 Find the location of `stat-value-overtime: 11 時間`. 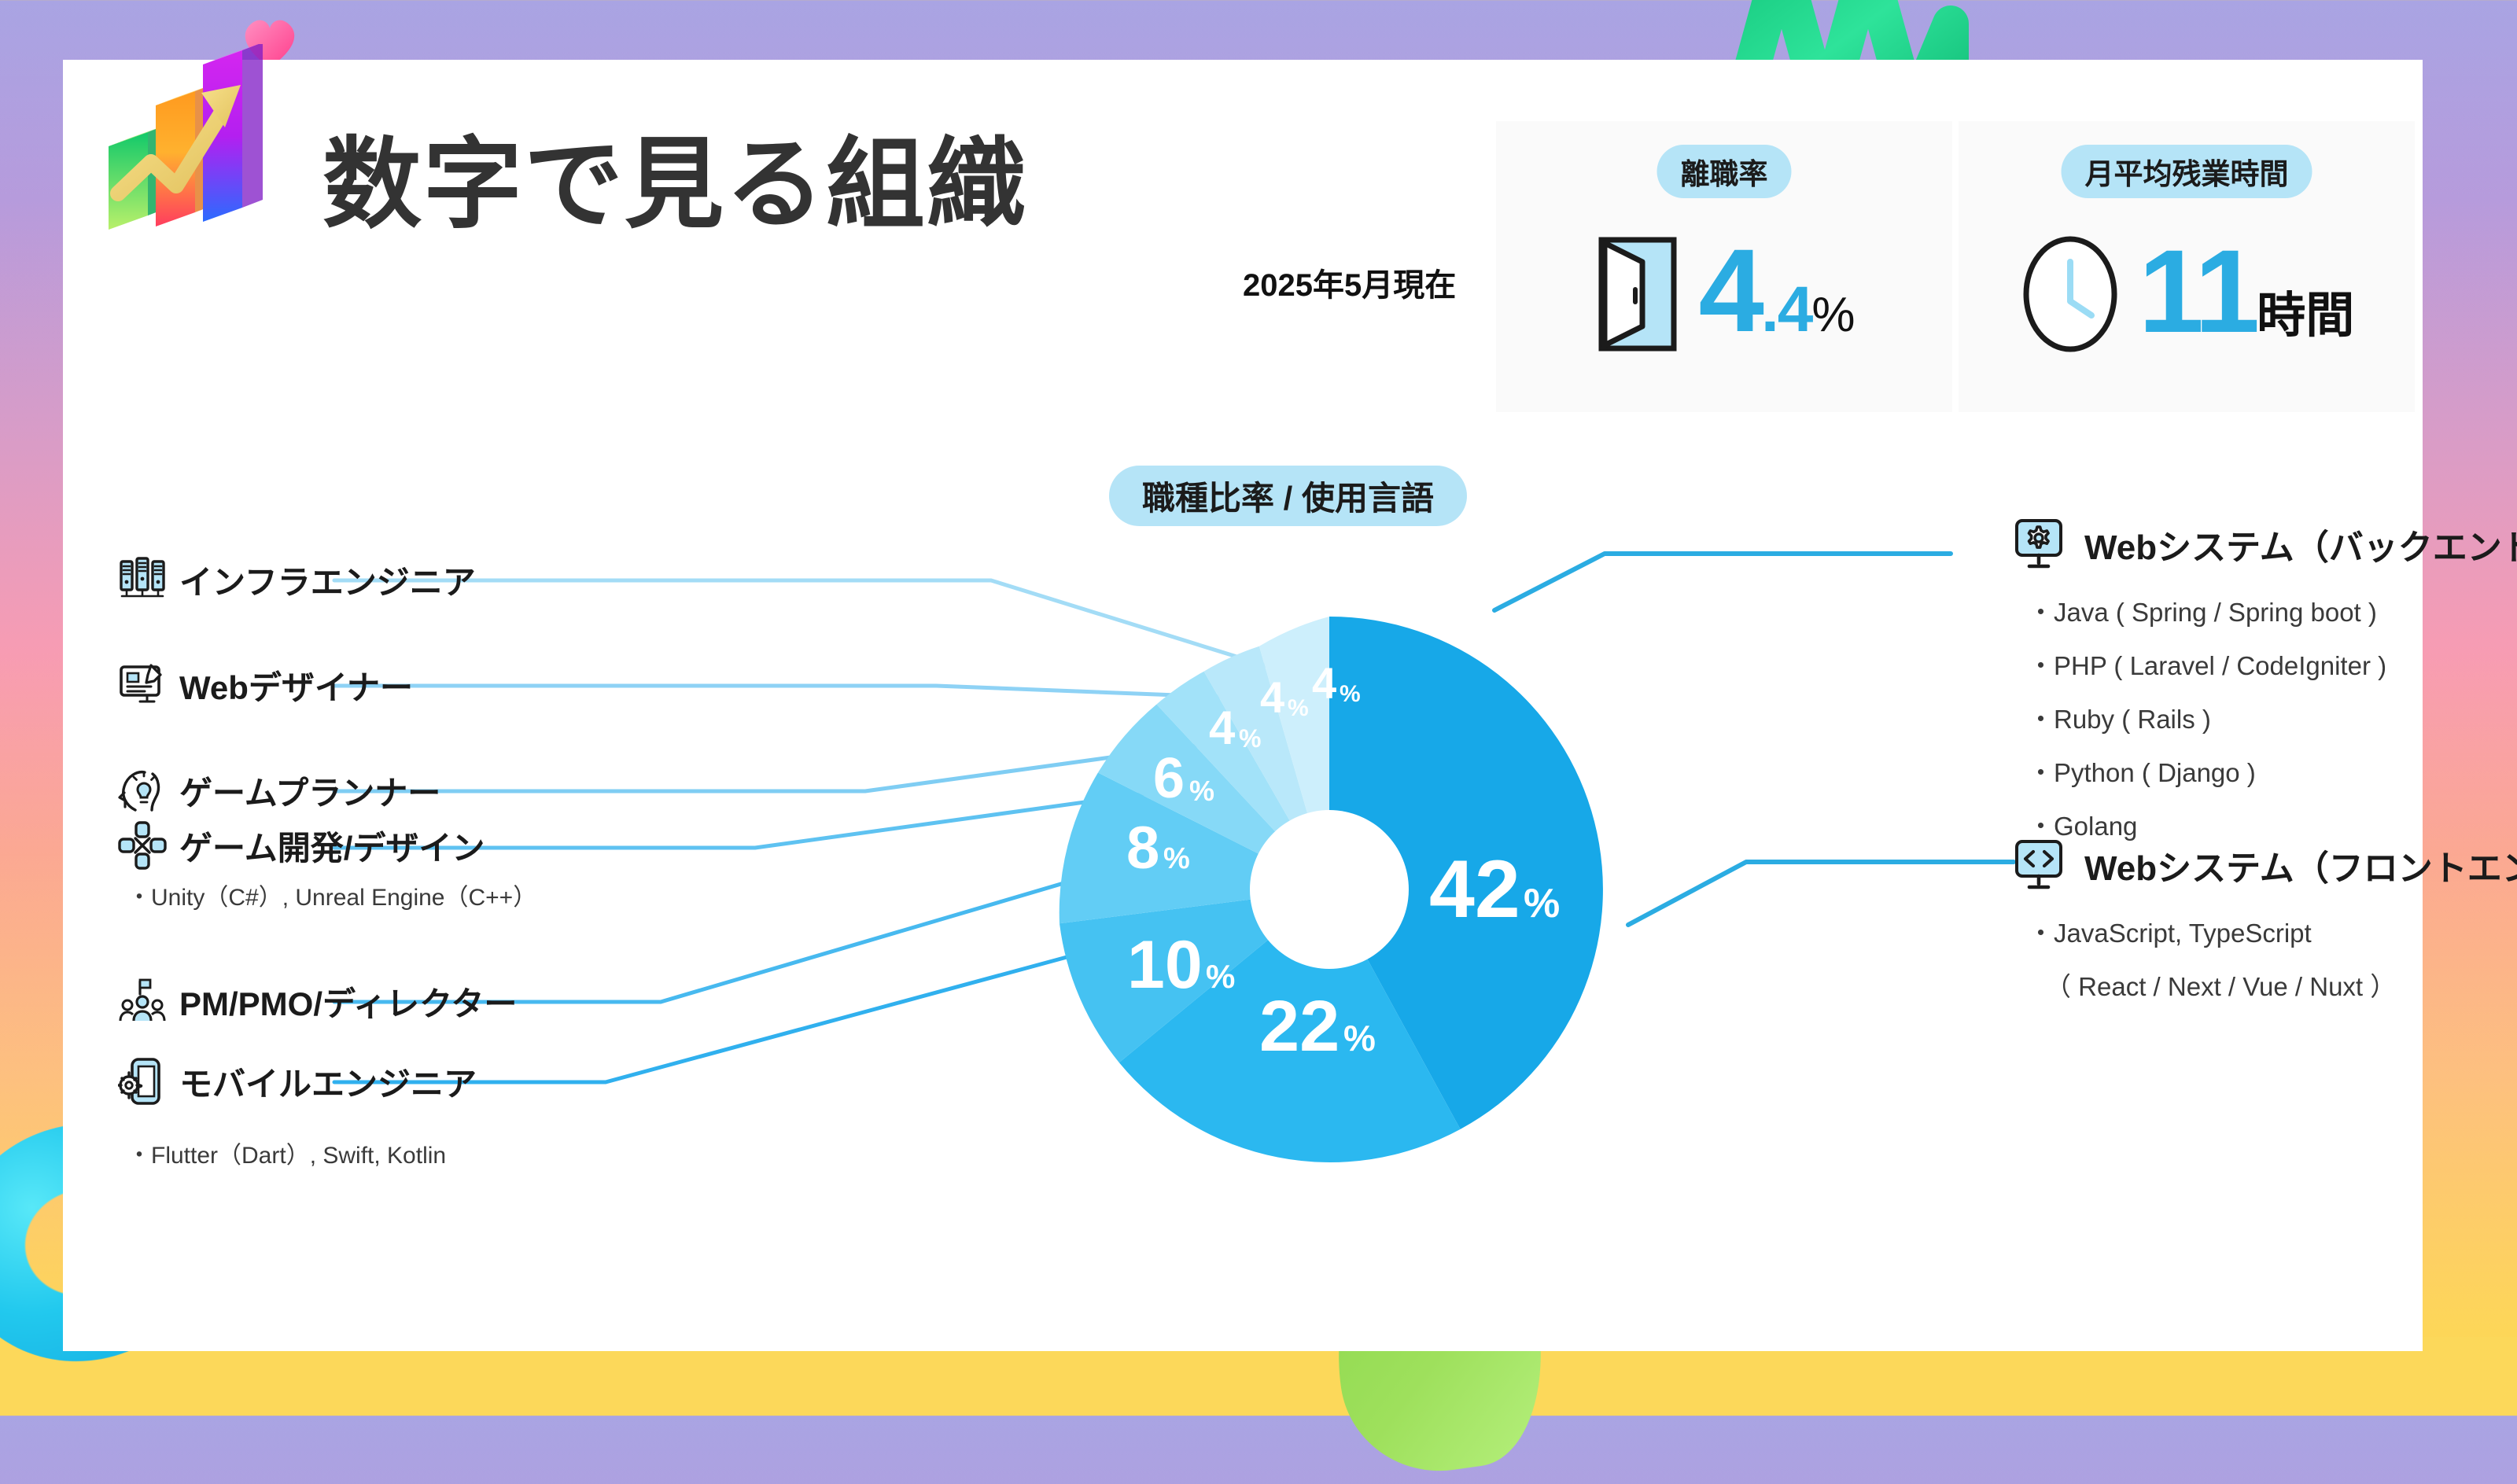

stat-value-overtime: 11 時間 is located at coordinates (2246, 290).